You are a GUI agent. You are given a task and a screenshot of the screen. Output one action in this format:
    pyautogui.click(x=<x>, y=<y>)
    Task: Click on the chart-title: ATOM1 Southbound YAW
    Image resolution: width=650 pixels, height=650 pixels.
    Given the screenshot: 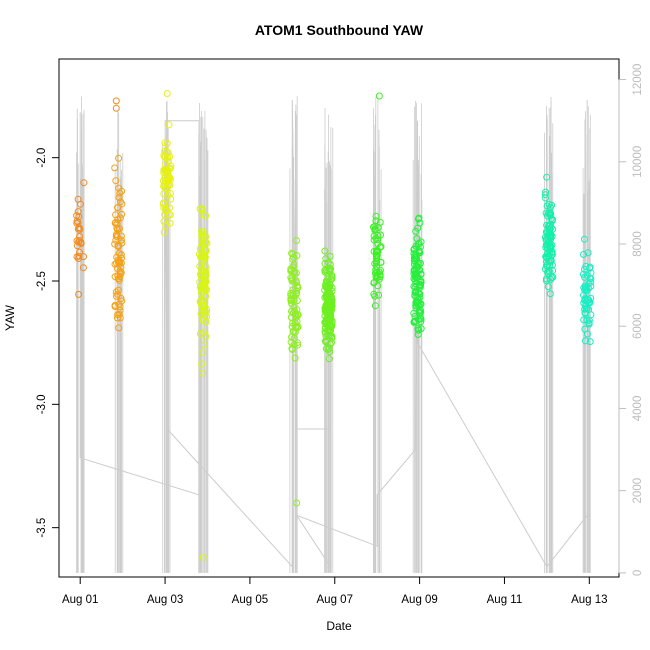 What is the action you would take?
    pyautogui.click(x=339, y=30)
    